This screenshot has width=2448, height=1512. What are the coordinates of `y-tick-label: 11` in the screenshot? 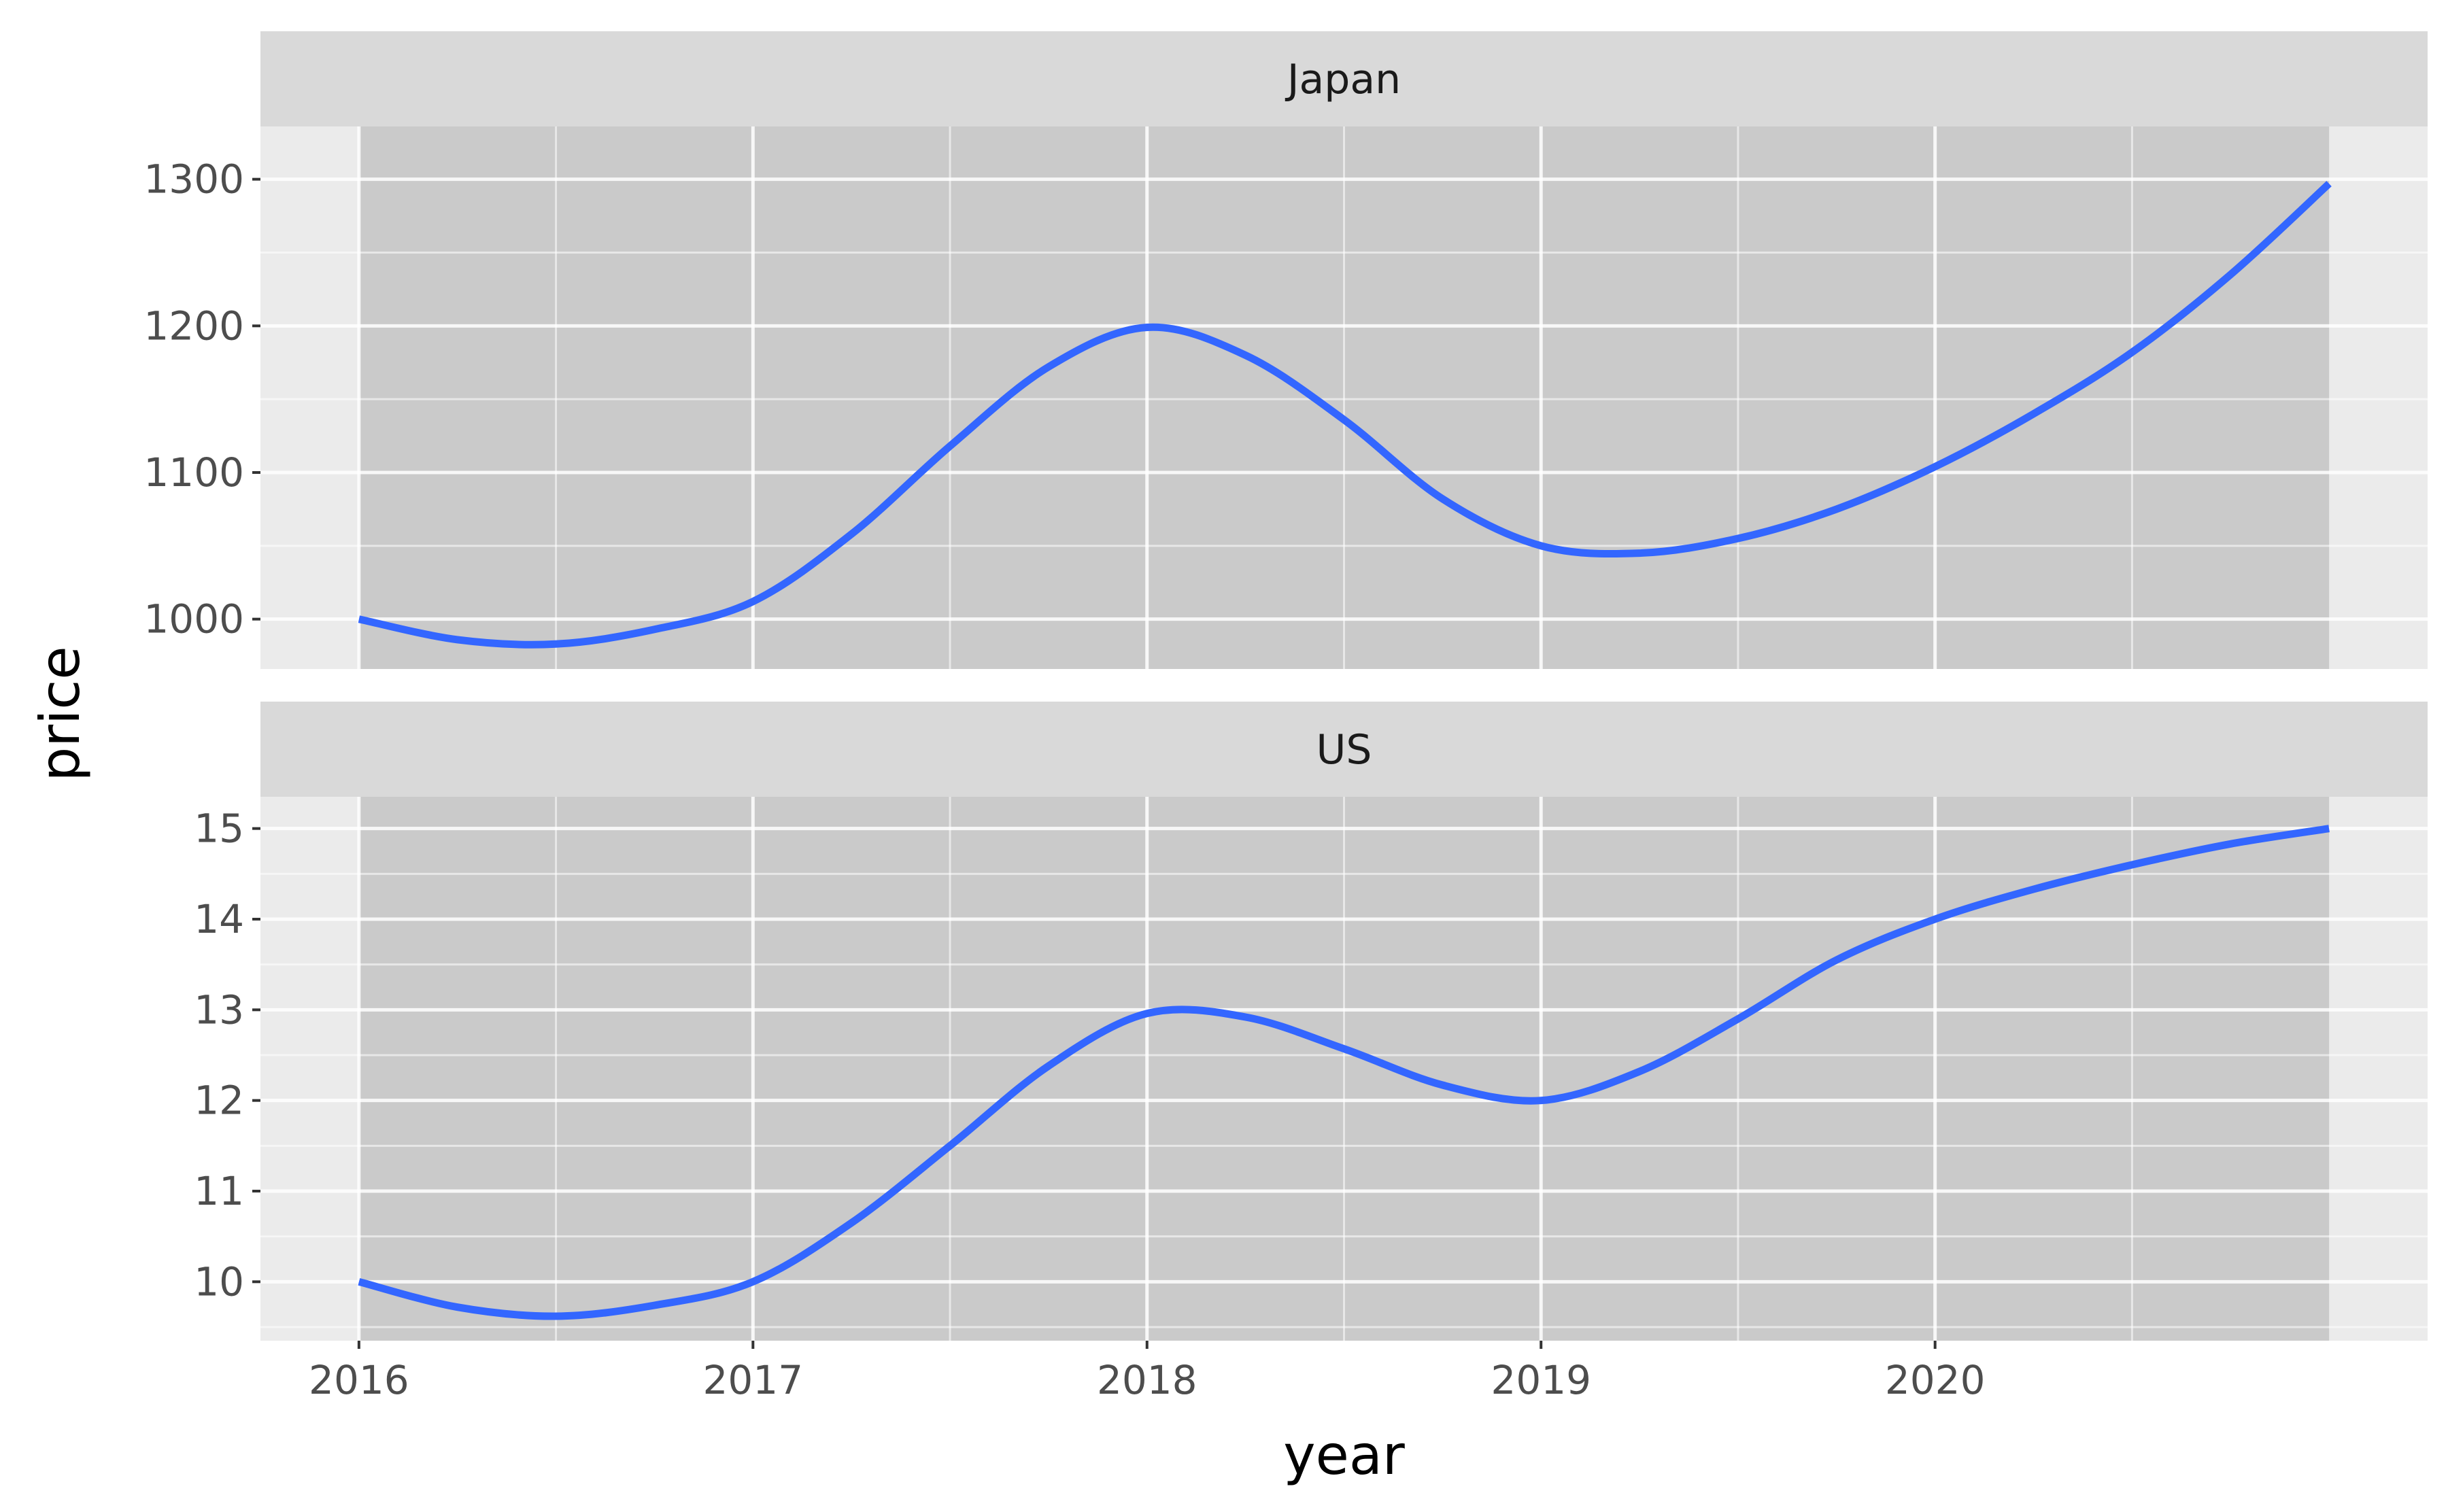 It's located at (219, 1191).